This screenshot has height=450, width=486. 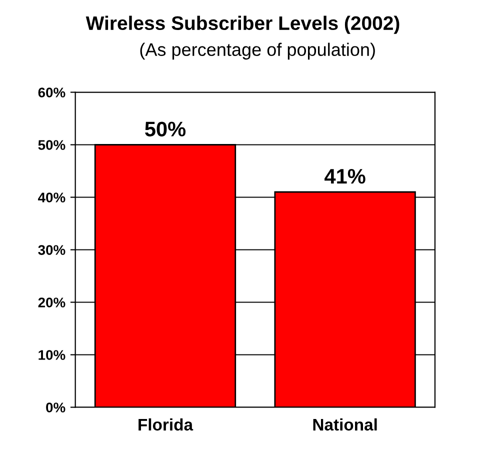 What do you see at coordinates (165, 129) in the screenshot?
I see `data-label: 50%` at bounding box center [165, 129].